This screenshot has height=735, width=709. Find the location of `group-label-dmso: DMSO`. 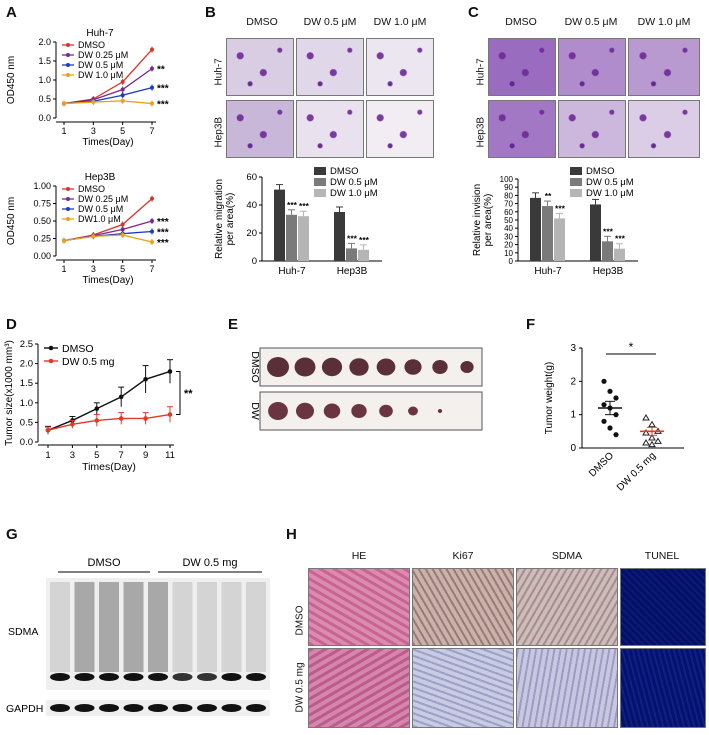

group-label-dmso: DMSO is located at coordinates (104, 563).